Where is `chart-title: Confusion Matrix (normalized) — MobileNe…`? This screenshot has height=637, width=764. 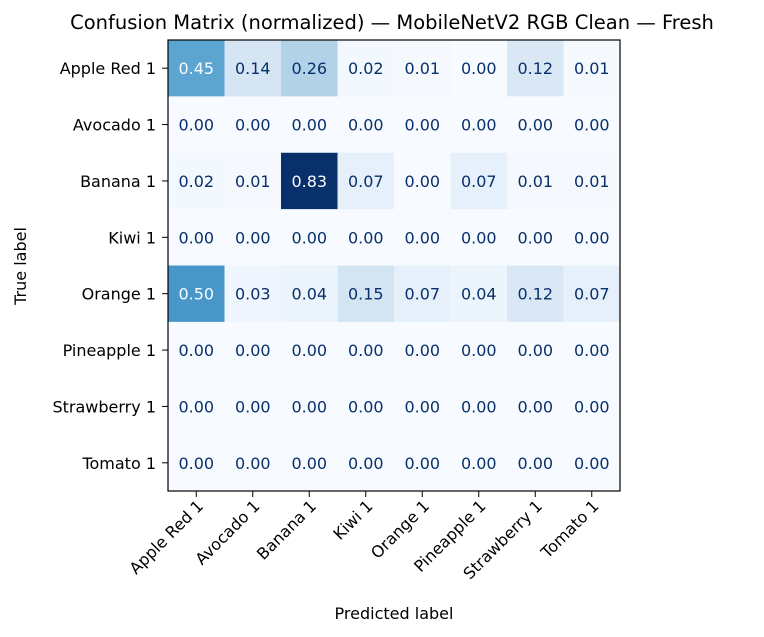
chart-title: Confusion Matrix (normalized) — MobileNe… is located at coordinates (392, 22).